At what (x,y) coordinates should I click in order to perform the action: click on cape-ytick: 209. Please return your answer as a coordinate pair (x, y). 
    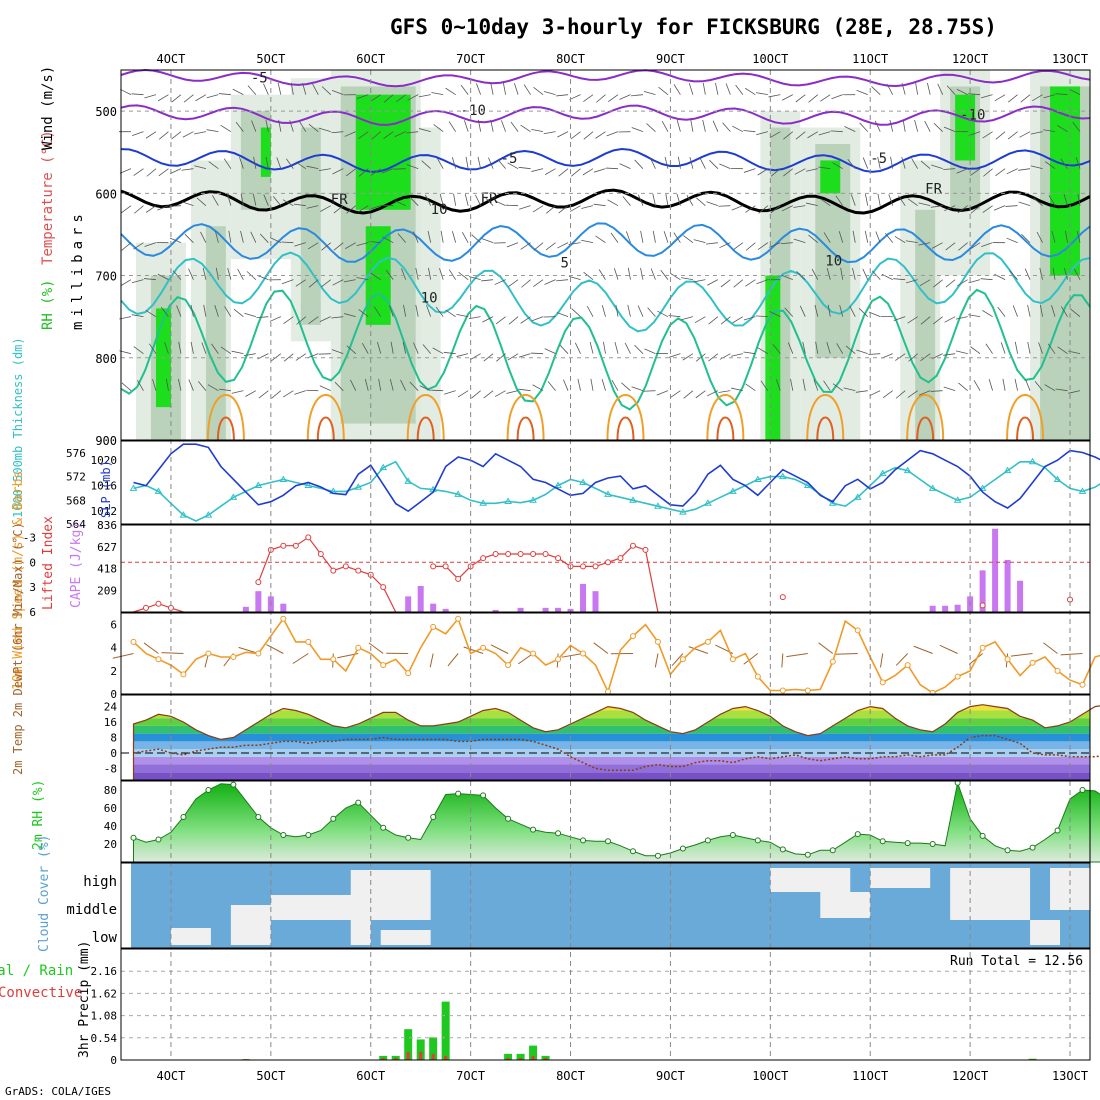
    Looking at the image, I should click on (107, 590).